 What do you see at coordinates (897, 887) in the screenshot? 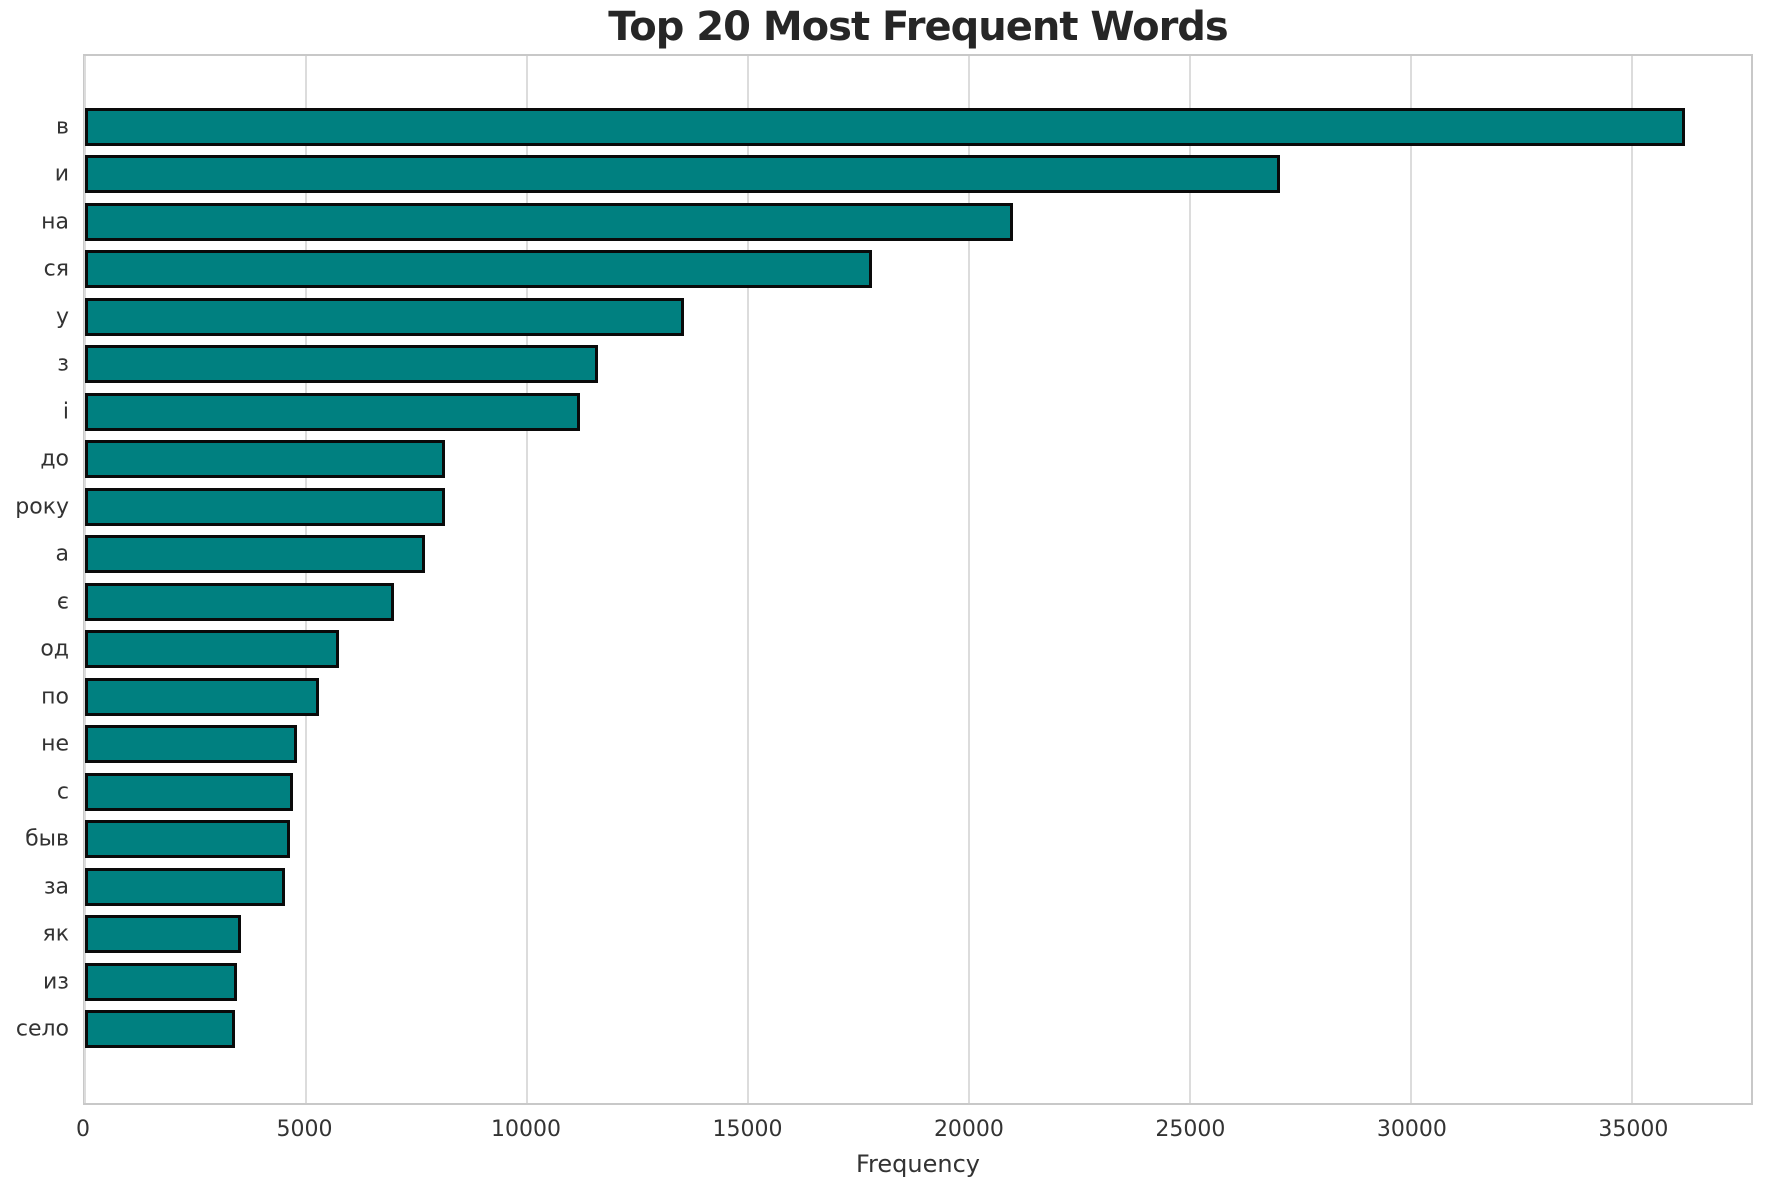
I see `bar-row: за` at bounding box center [897, 887].